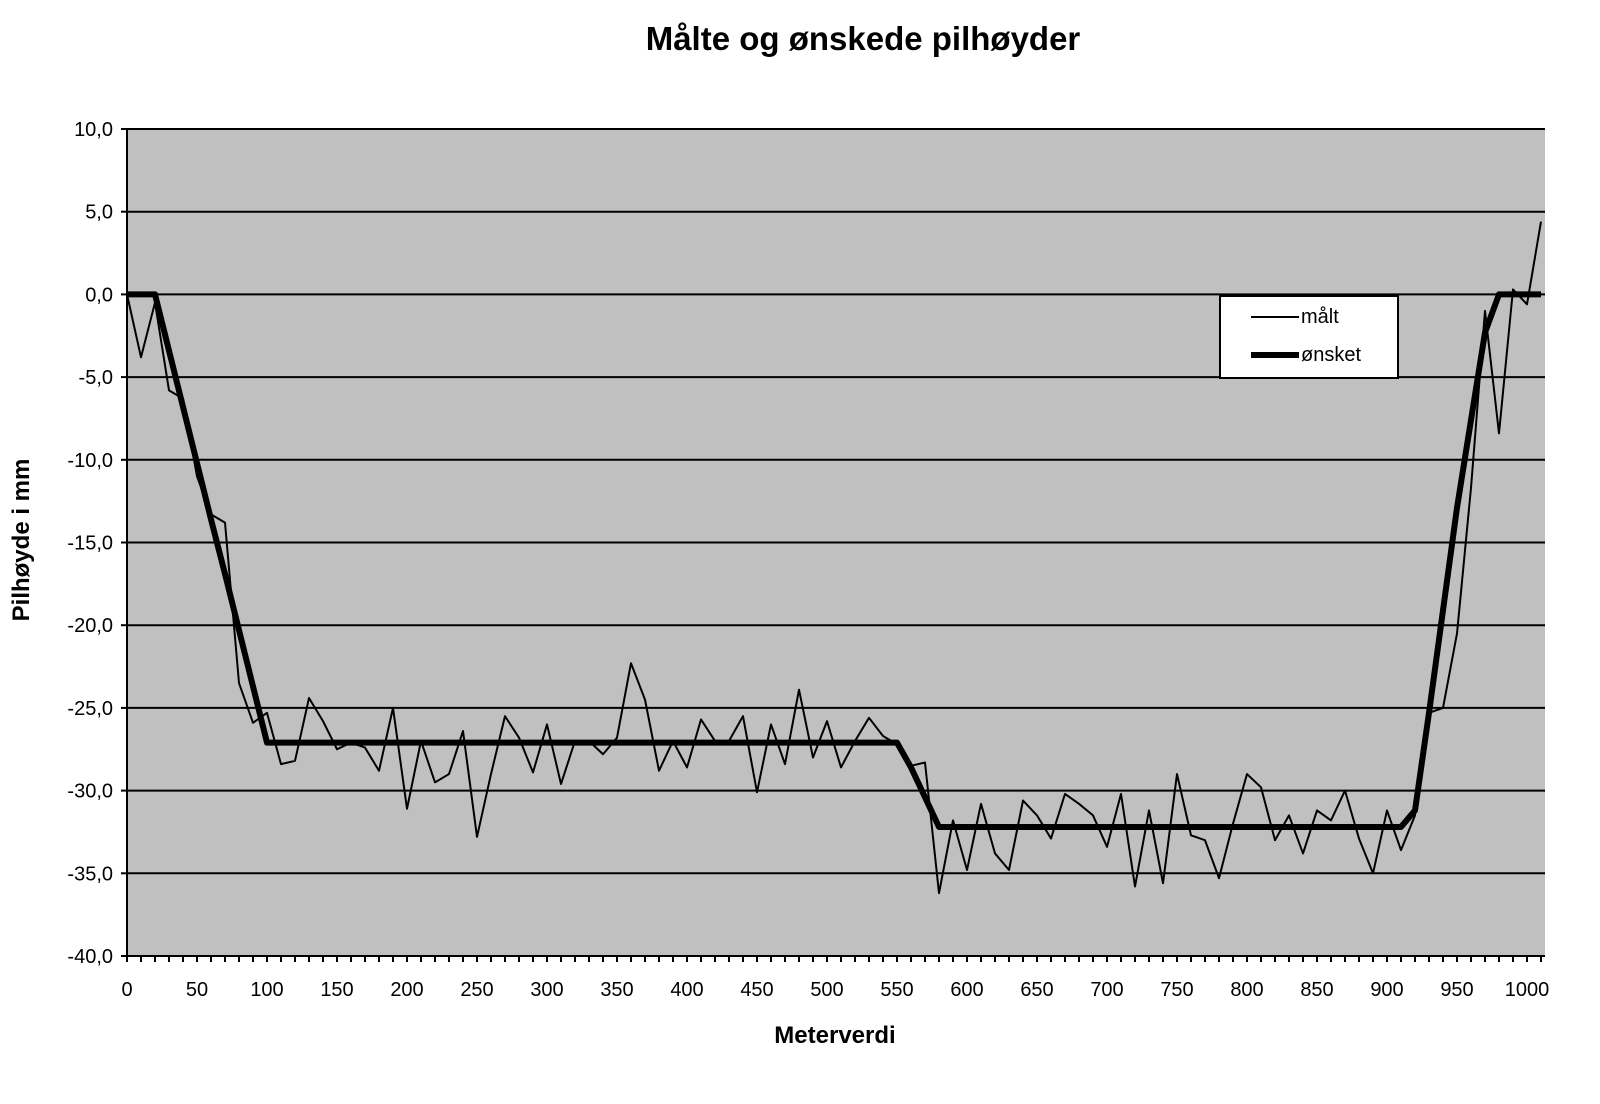  I want to click on svg-text: -35,0, so click(90, 874).